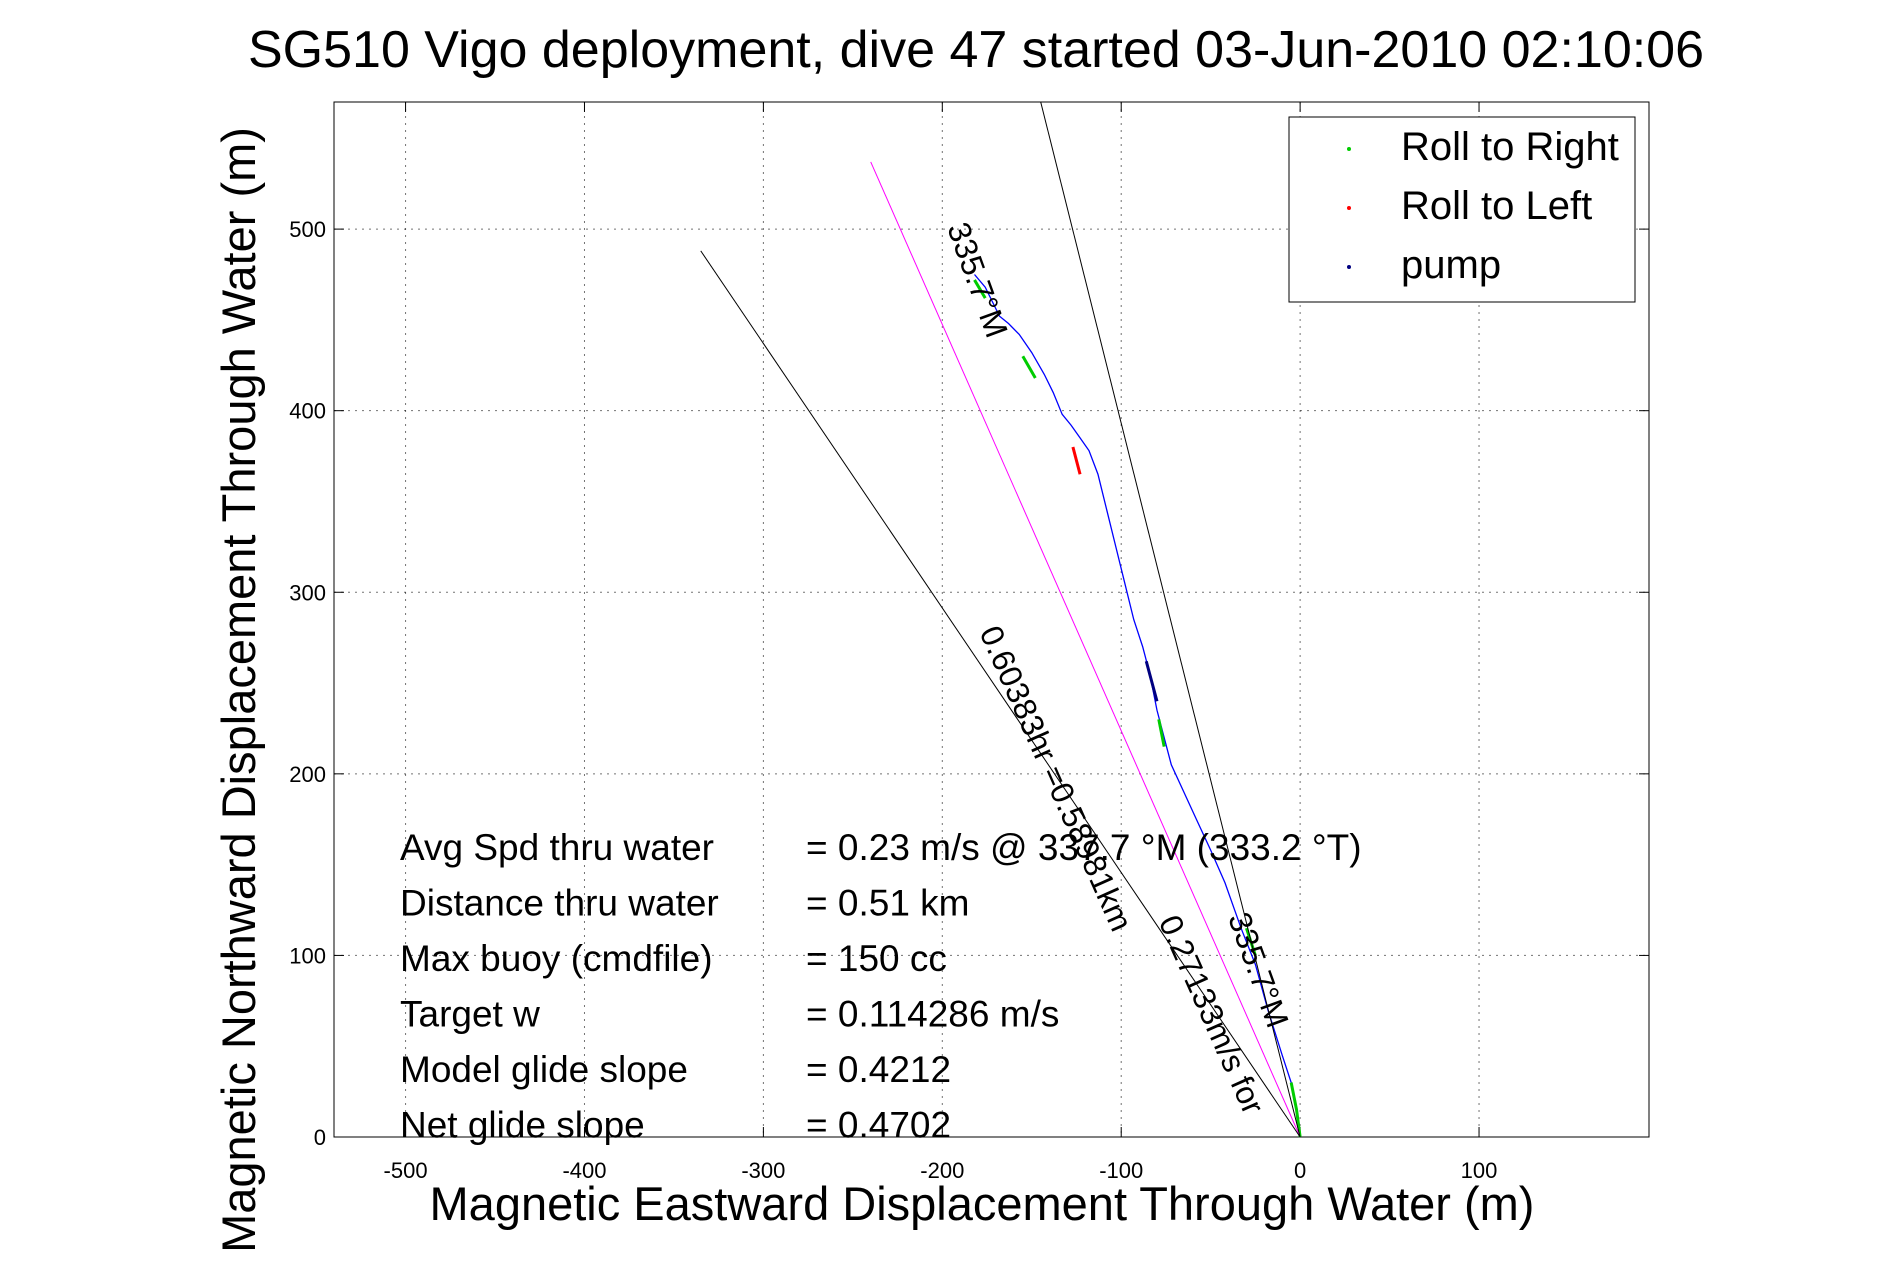 The height and width of the screenshot is (1262, 1891). I want to click on info-label: Distance thru water, so click(559, 903).